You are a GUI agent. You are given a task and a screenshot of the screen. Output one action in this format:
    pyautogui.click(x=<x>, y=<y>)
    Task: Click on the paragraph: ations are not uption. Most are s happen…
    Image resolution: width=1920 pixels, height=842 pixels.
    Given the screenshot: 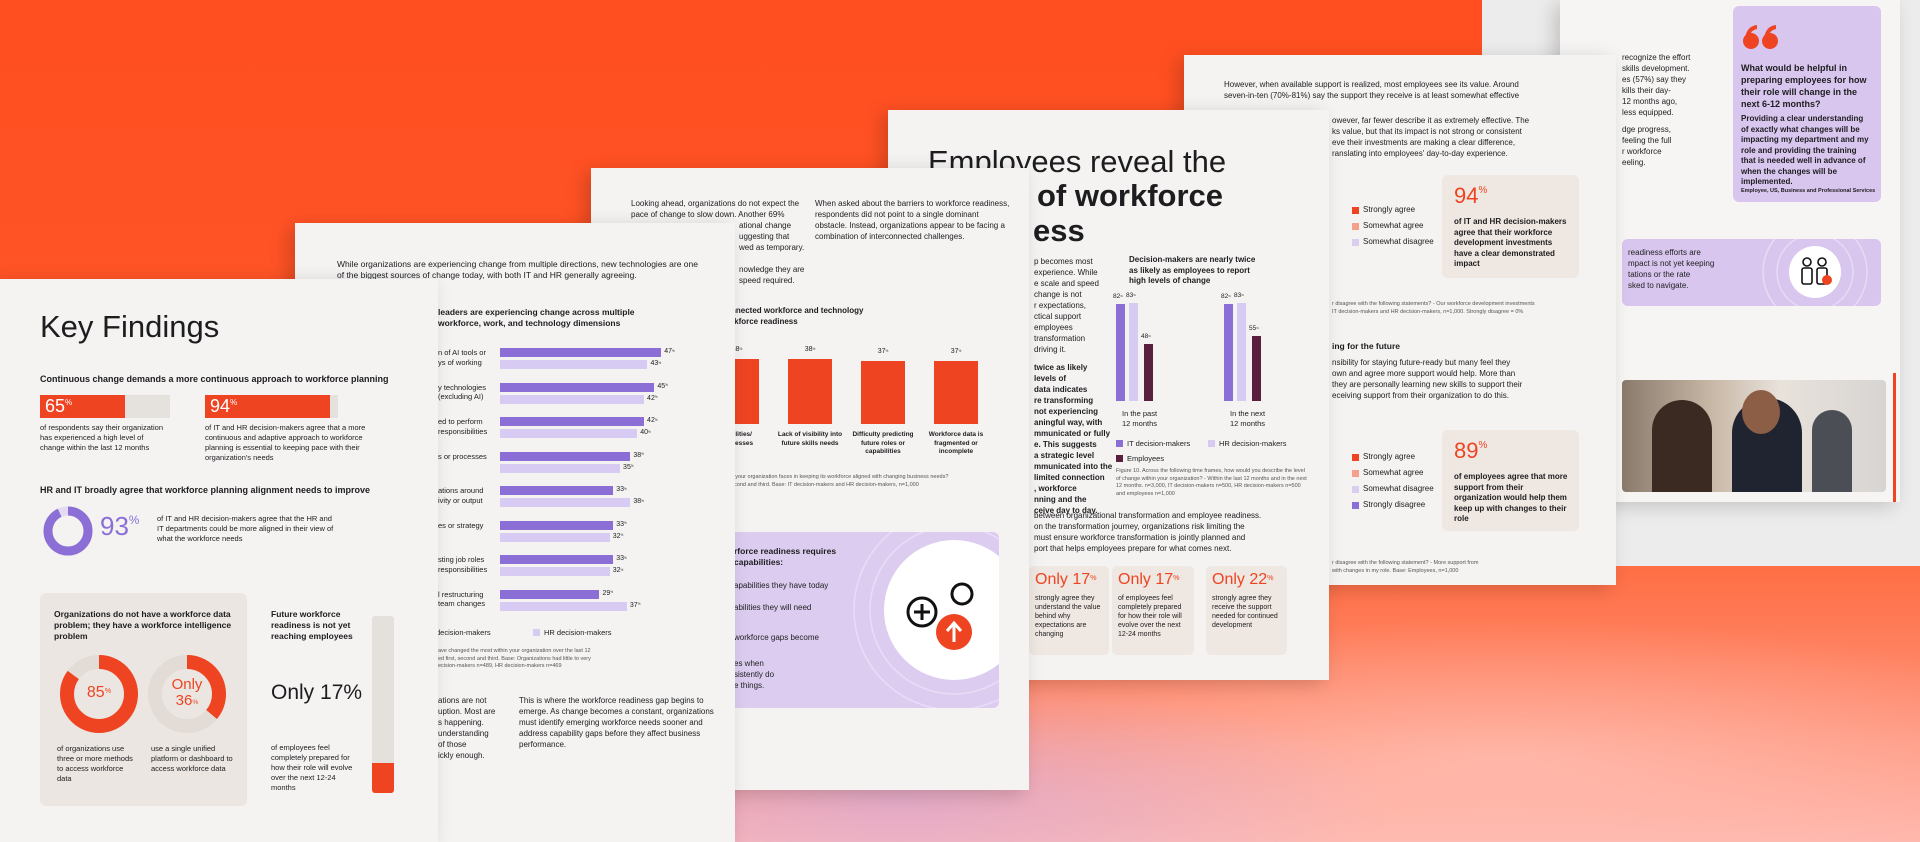 What is the action you would take?
    pyautogui.click(x=467, y=728)
    